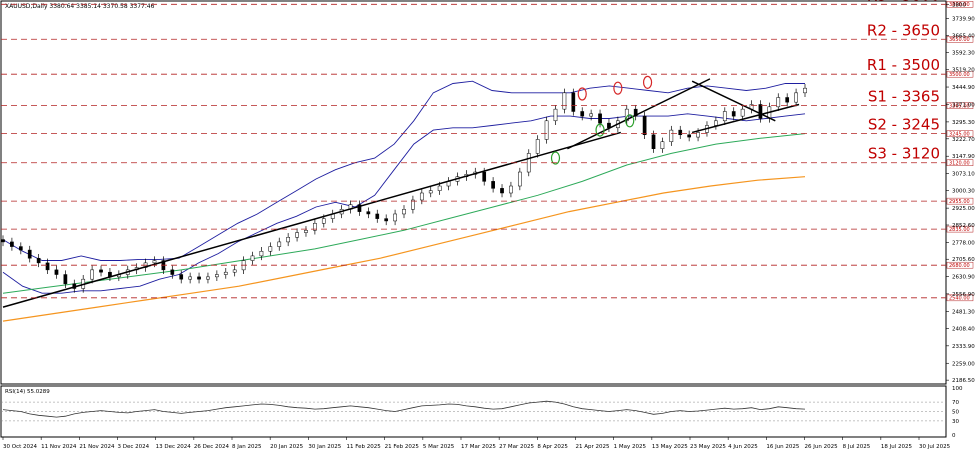 Image resolution: width=975 pixels, height=456 pixels. I want to click on x-tick-label: 30 Jan 2025, so click(324, 447).